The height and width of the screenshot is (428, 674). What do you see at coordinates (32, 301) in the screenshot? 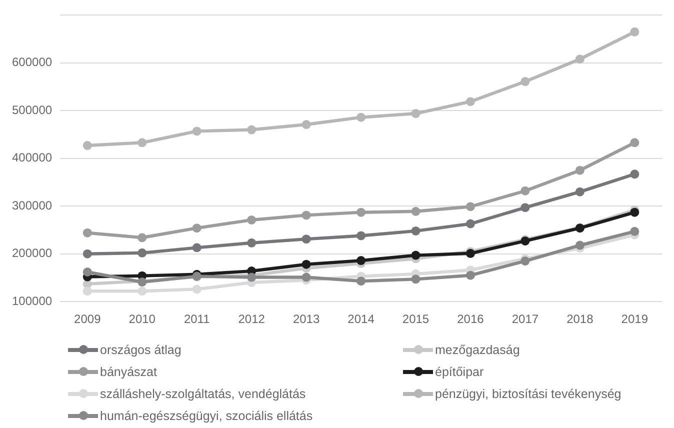
I see `y-tick-label: 100000` at bounding box center [32, 301].